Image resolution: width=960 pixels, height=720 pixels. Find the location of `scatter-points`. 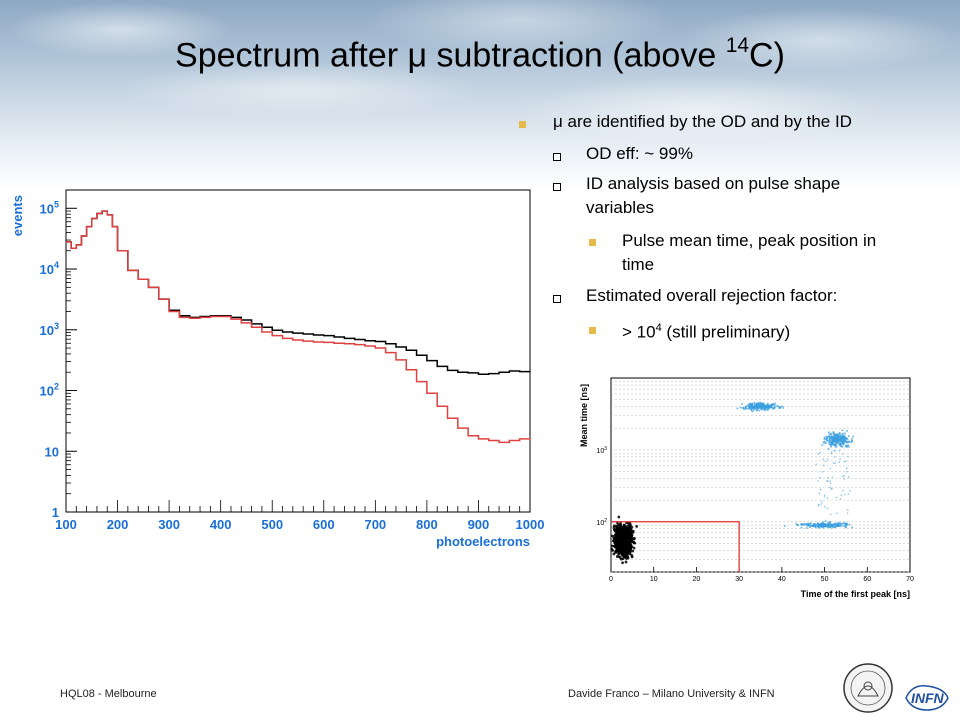

scatter-points is located at coordinates (732, 483).